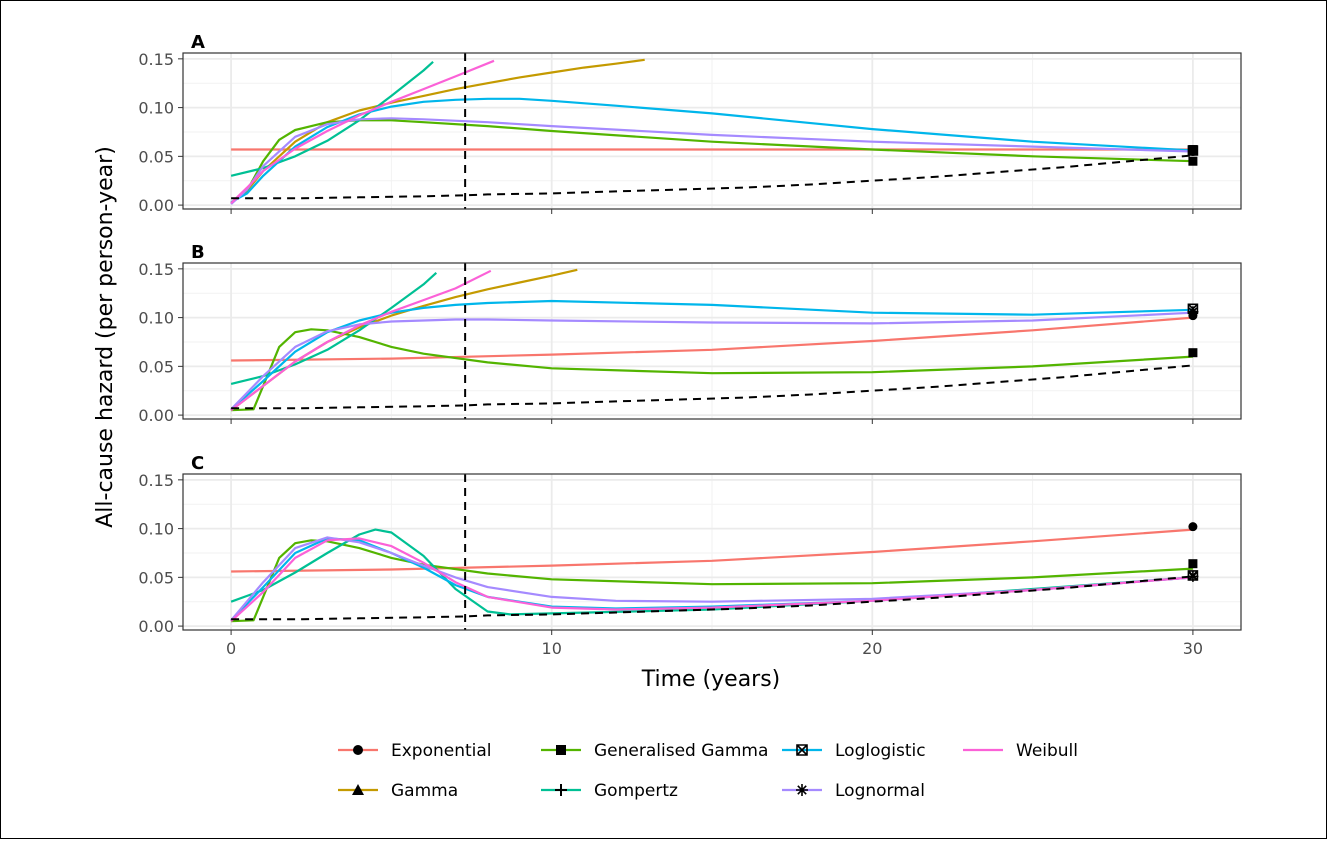 Image resolution: width=1329 pixels, height=841 pixels. Describe the element at coordinates (552, 648) in the screenshot. I see `x-tick-label: 10` at that location.